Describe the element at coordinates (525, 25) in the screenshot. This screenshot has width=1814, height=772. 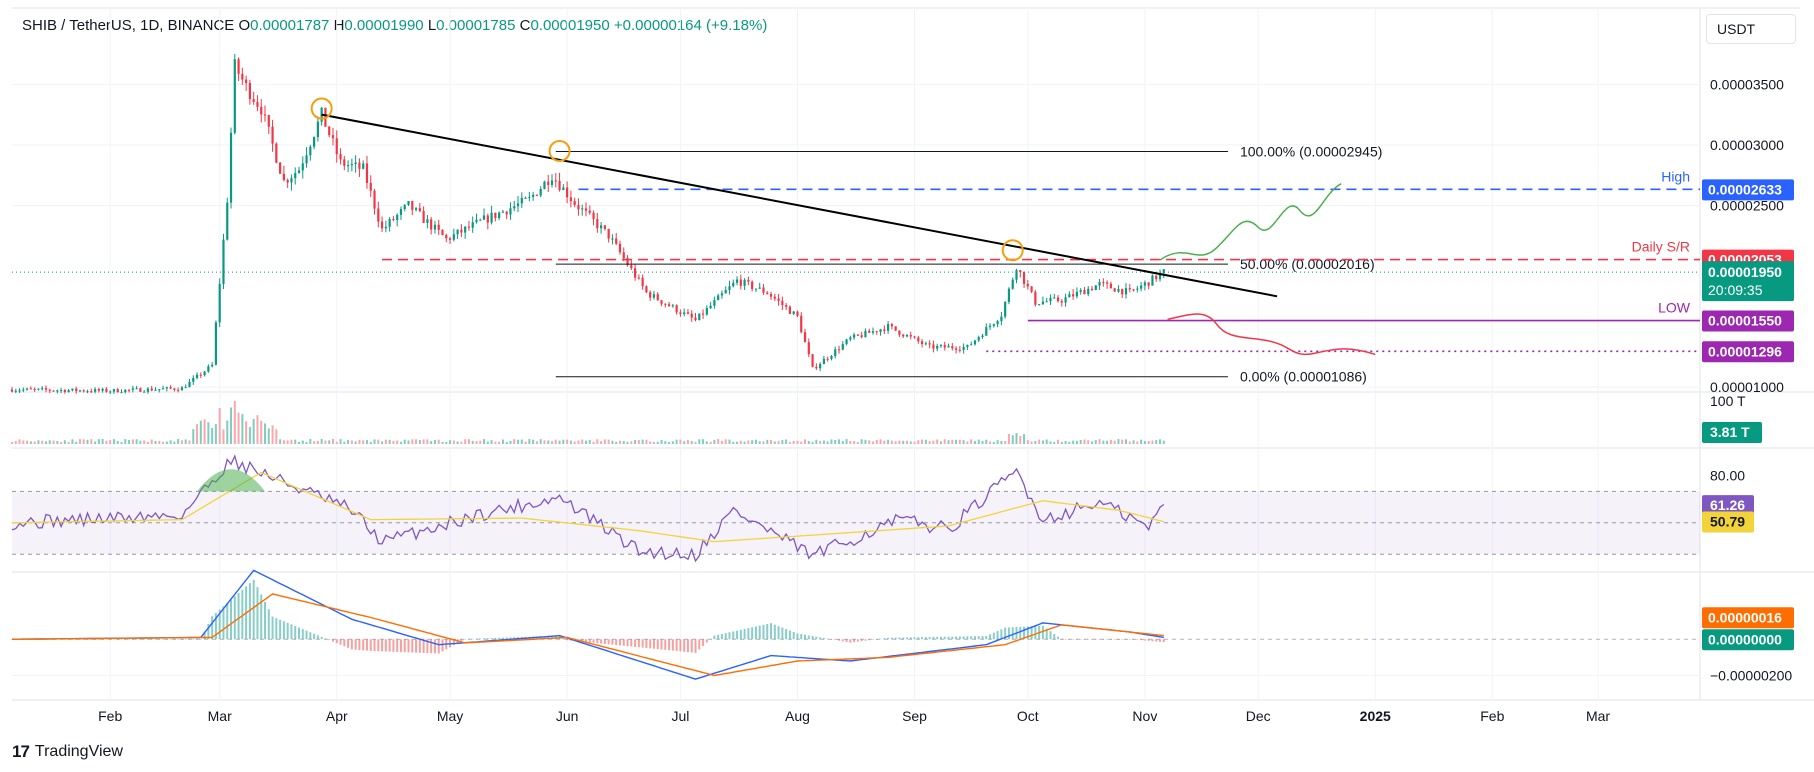
I see `close-label: C` at that location.